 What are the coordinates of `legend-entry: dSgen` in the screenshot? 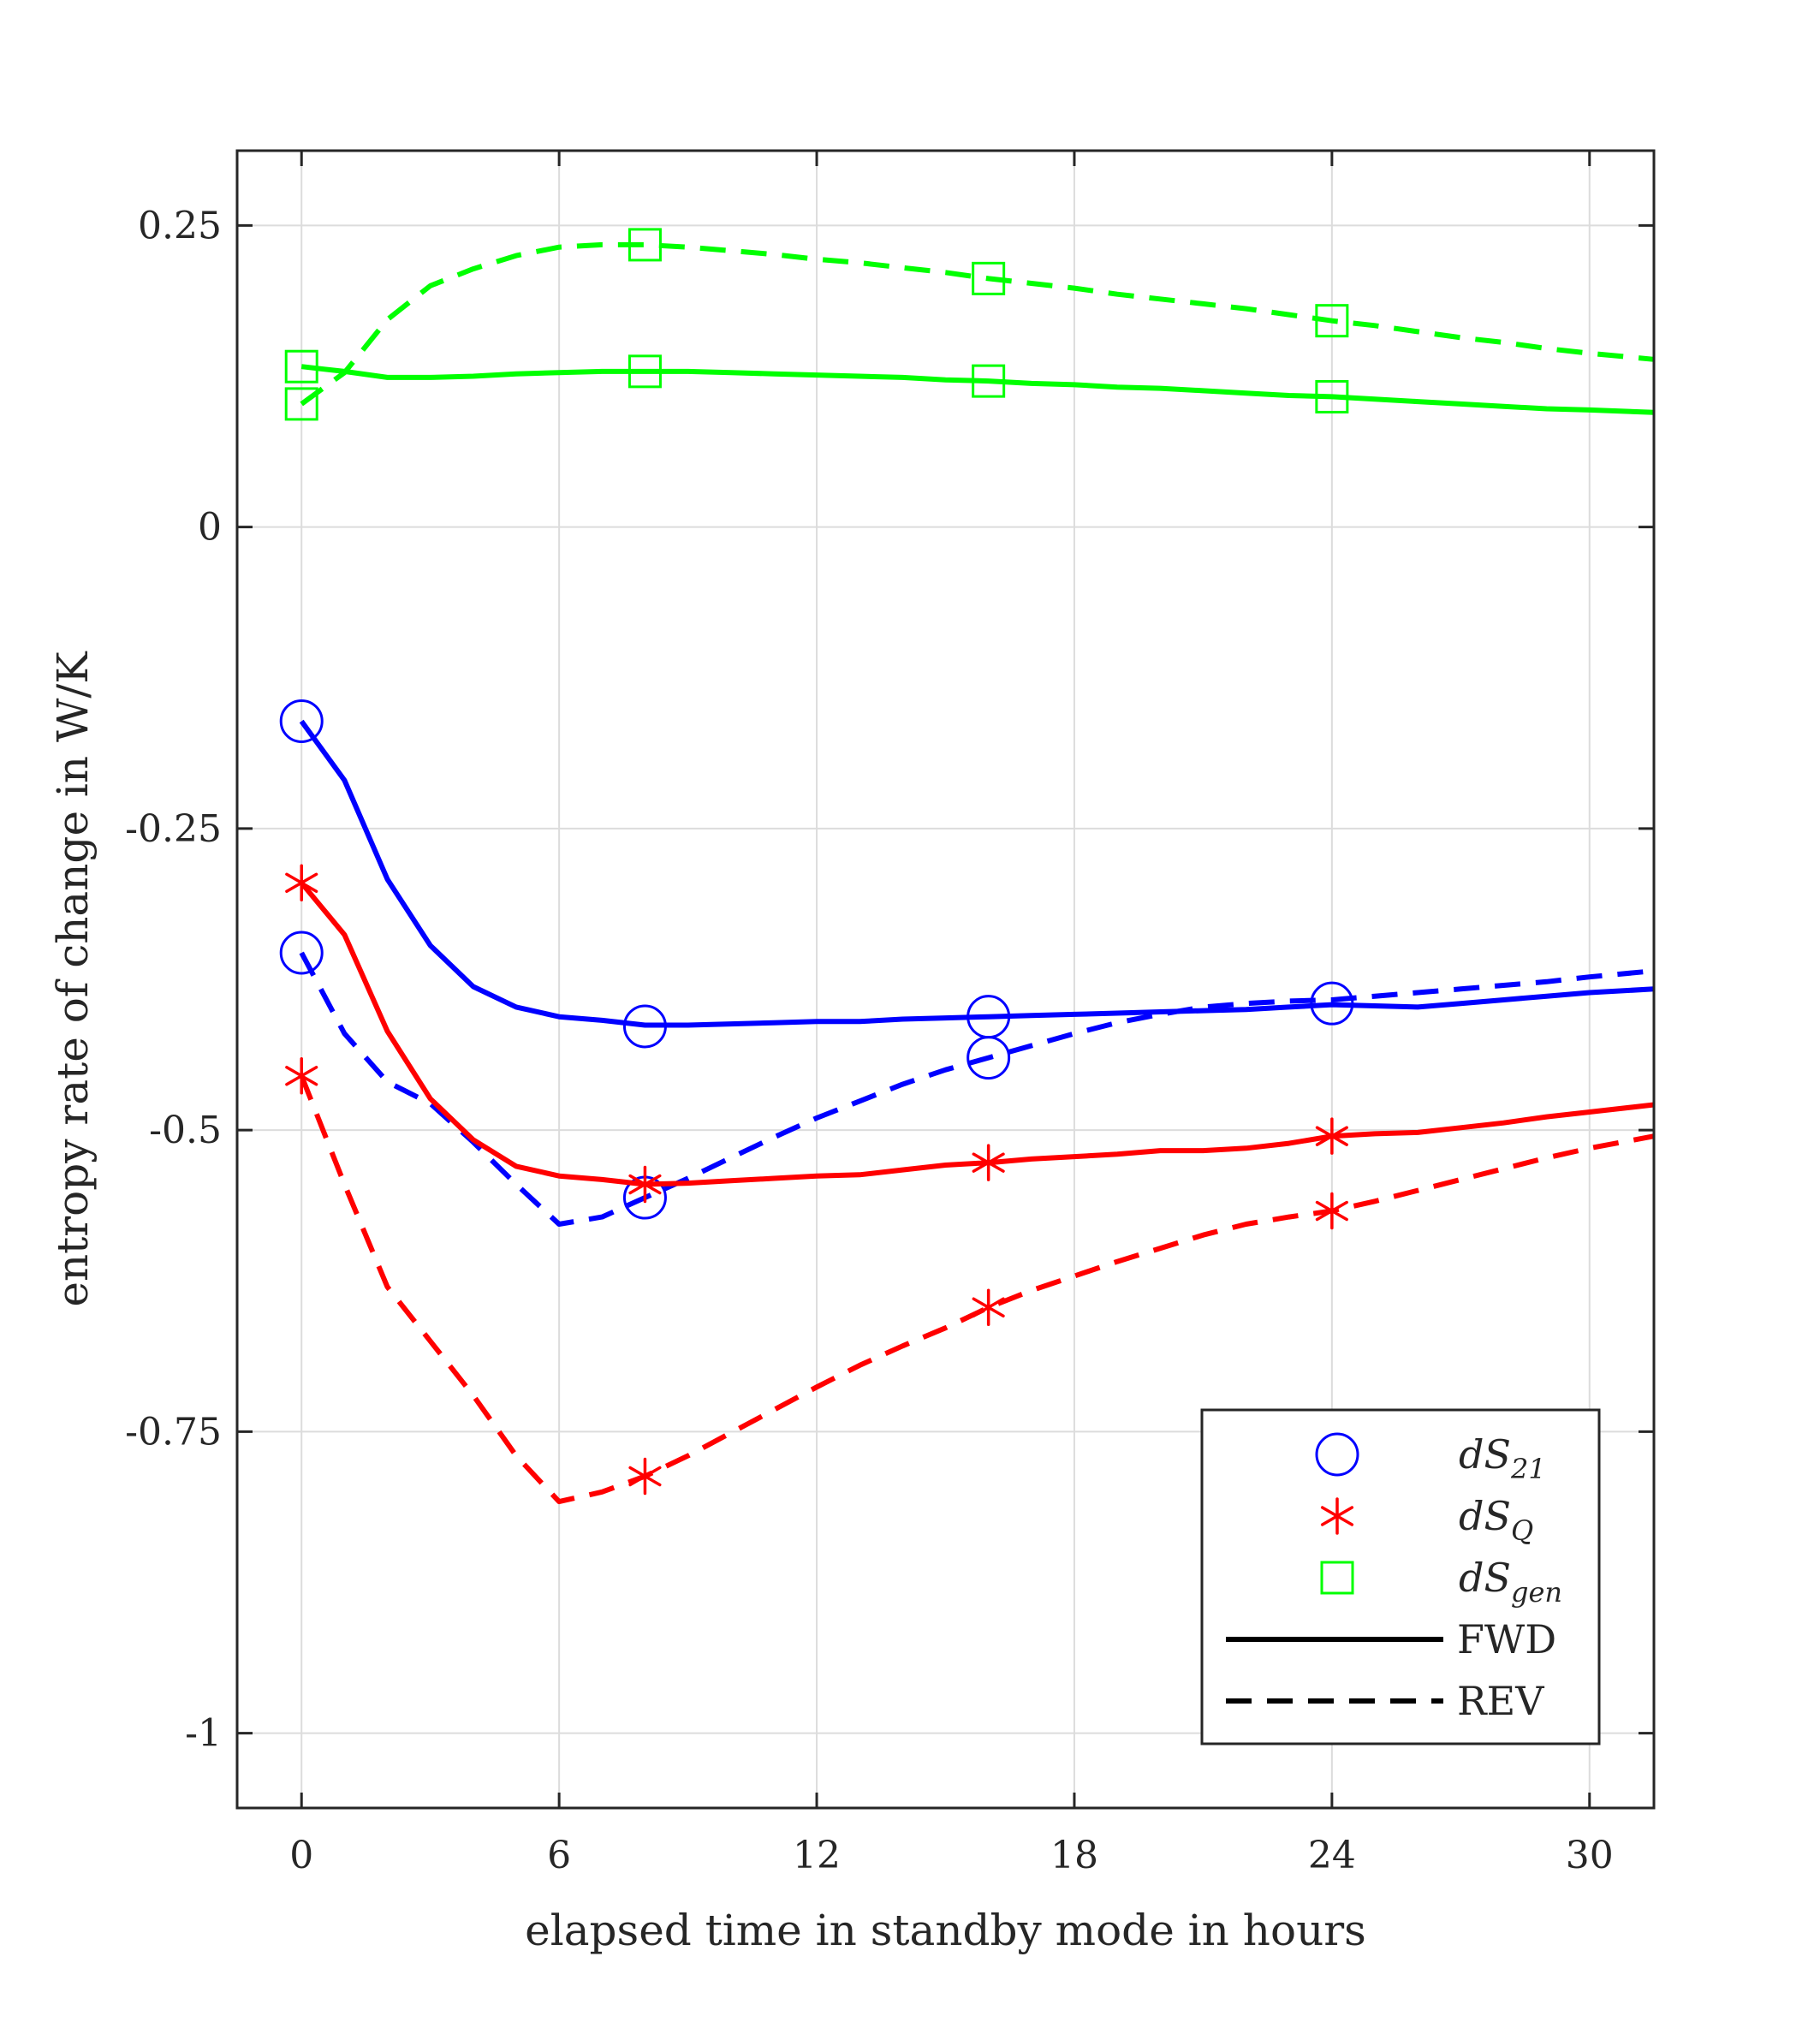 It's located at (1441, 1582).